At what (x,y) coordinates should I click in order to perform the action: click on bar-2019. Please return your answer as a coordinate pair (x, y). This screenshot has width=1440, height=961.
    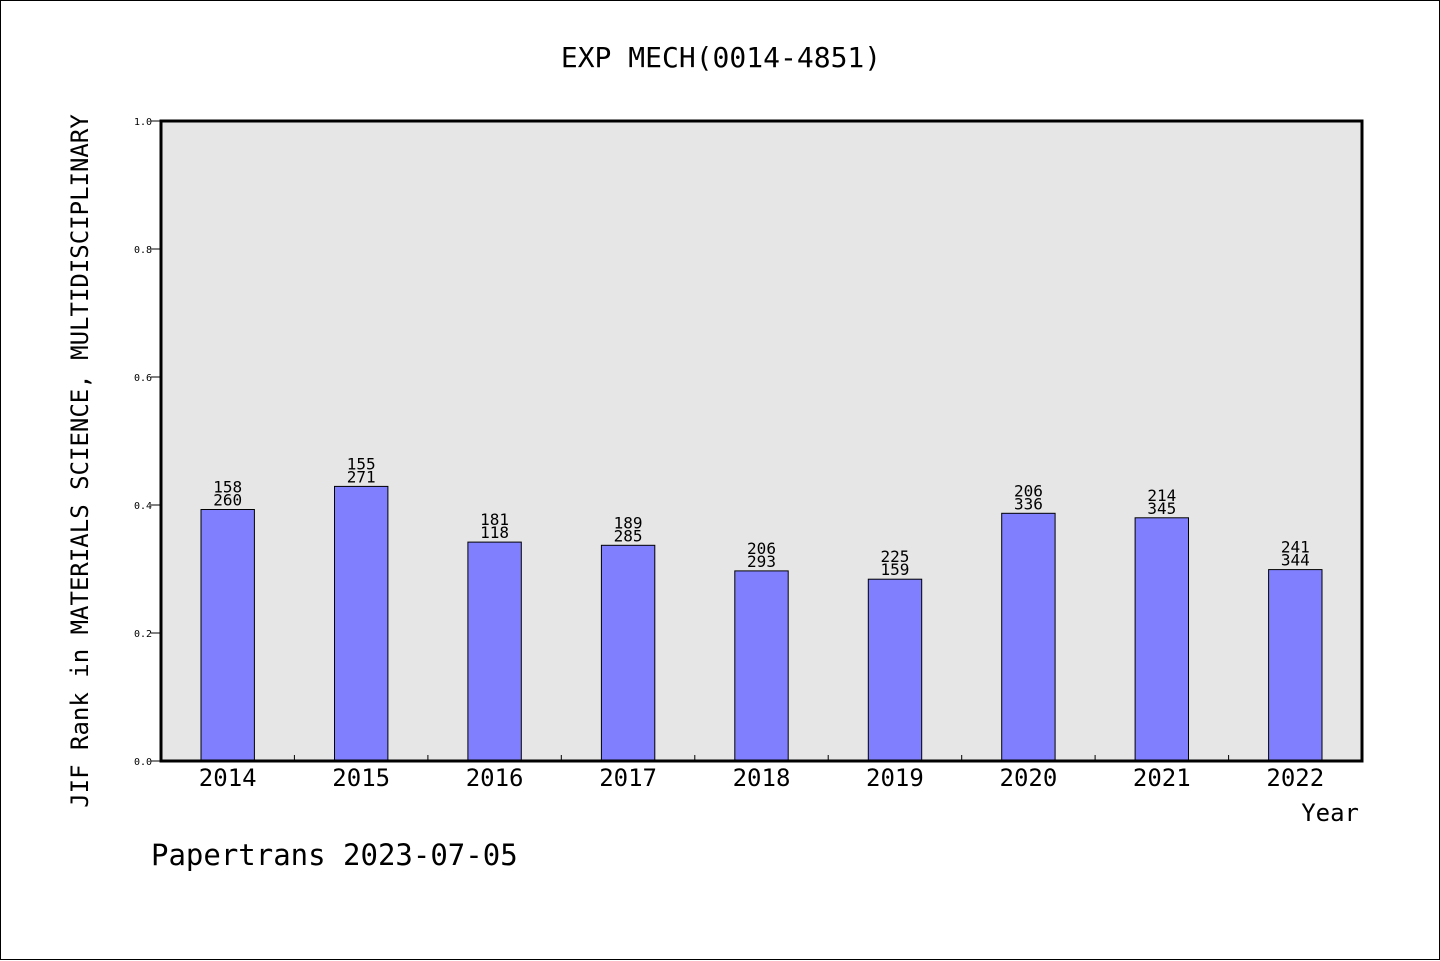
    Looking at the image, I should click on (895, 670).